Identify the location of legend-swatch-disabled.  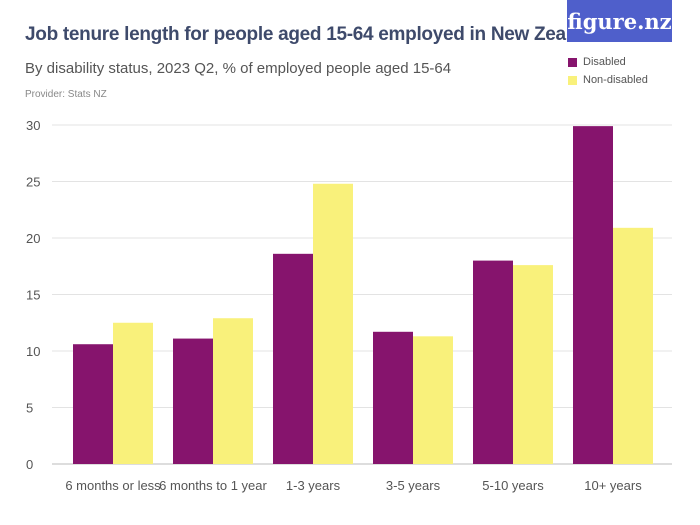
(572, 62).